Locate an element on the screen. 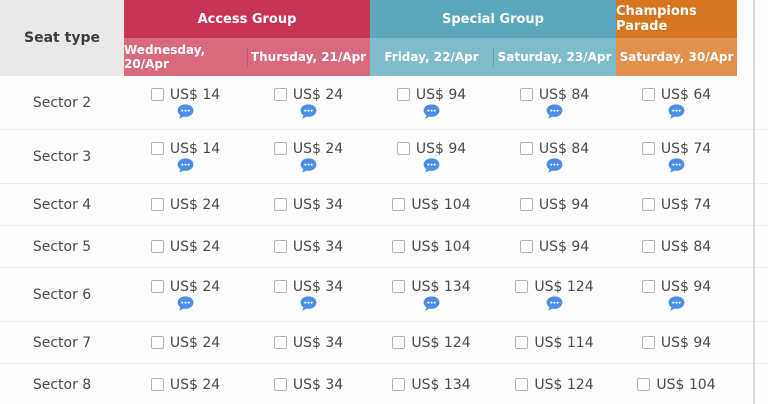 Image resolution: width=768 pixels, height=404 pixels. price-cell: US$ 104 is located at coordinates (676, 384).